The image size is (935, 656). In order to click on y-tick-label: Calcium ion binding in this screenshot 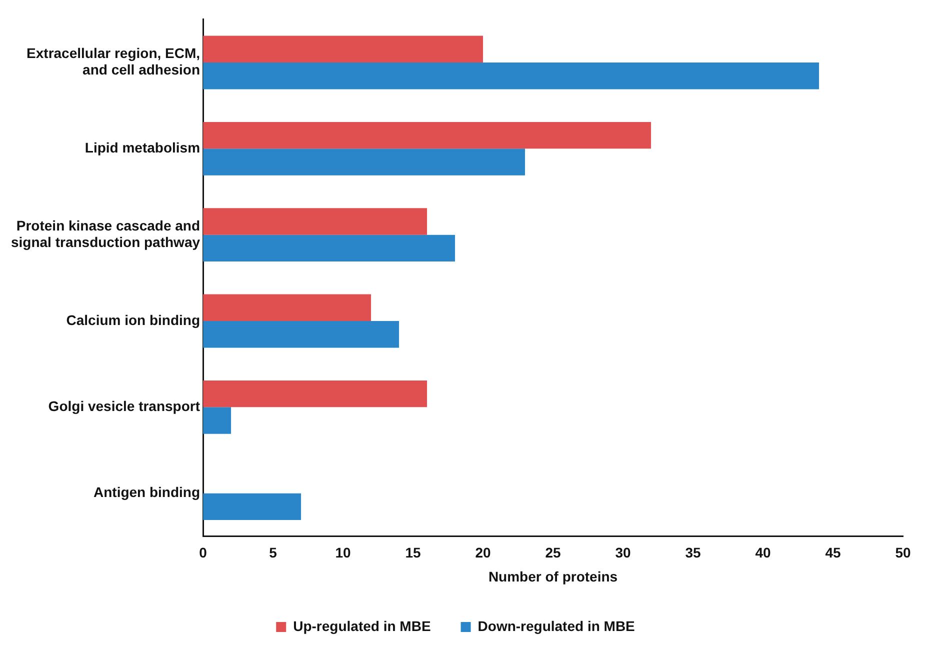, I will do `click(133, 320)`.